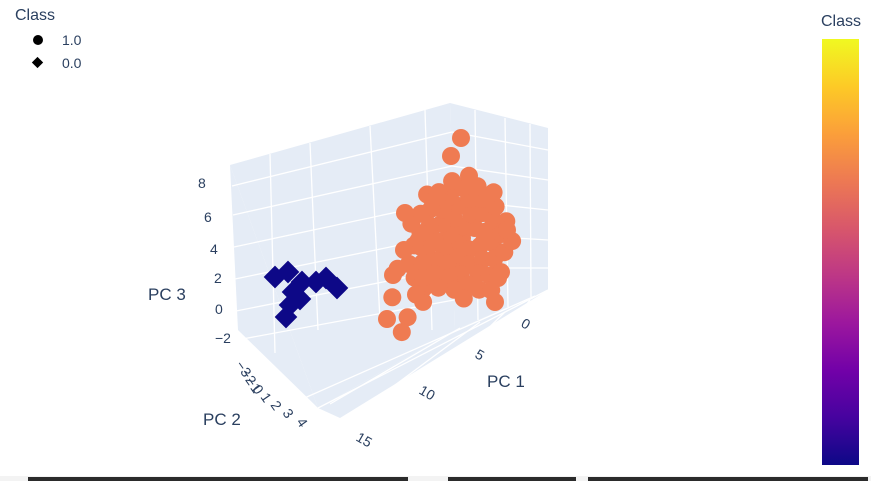 The width and height of the screenshot is (871, 481). I want to click on scrollbar-segment-left, so click(218, 479).